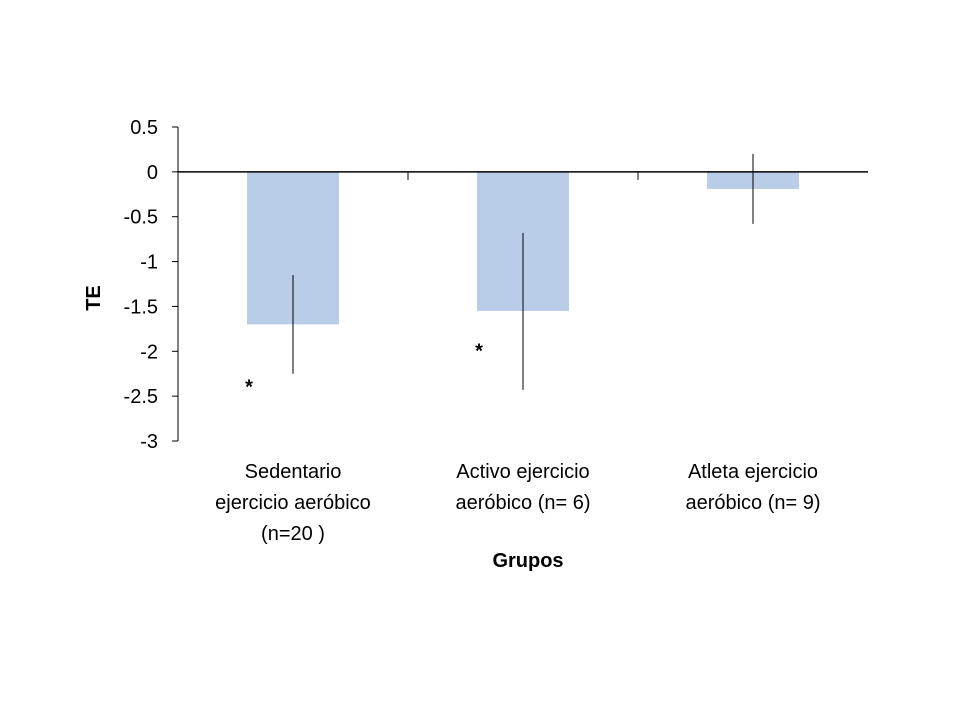 Image resolution: width=960 pixels, height=720 pixels. What do you see at coordinates (293, 503) in the screenshot?
I see `category-label: ejercicio aeróbico` at bounding box center [293, 503].